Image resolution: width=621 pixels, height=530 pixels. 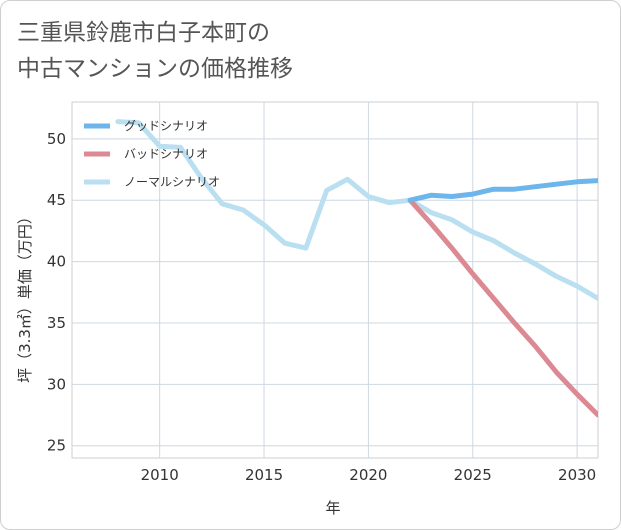 I want to click on legend-normal-label: ノーマルシナリオ, so click(x=172, y=182).